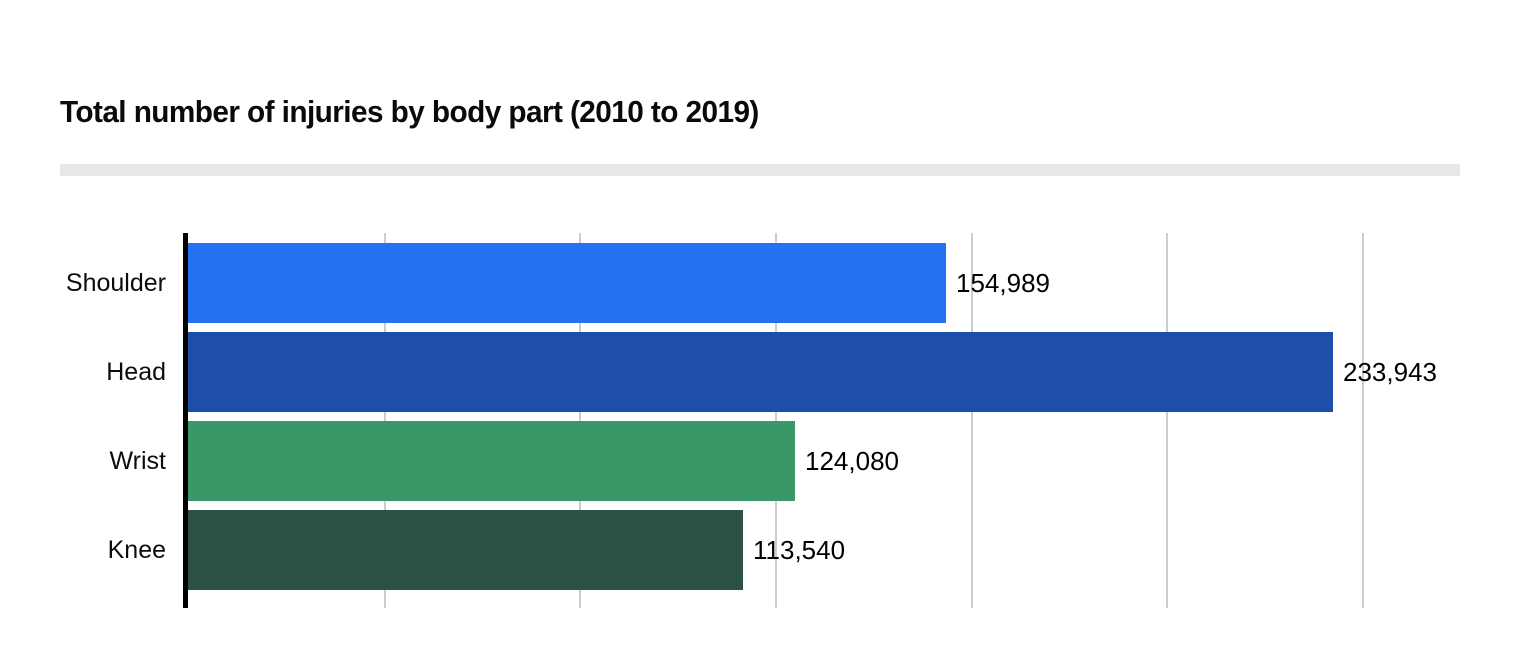 Image resolution: width=1520 pixels, height=672 pixels. Describe the element at coordinates (567, 283) in the screenshot. I see `bar-shoulder` at that location.